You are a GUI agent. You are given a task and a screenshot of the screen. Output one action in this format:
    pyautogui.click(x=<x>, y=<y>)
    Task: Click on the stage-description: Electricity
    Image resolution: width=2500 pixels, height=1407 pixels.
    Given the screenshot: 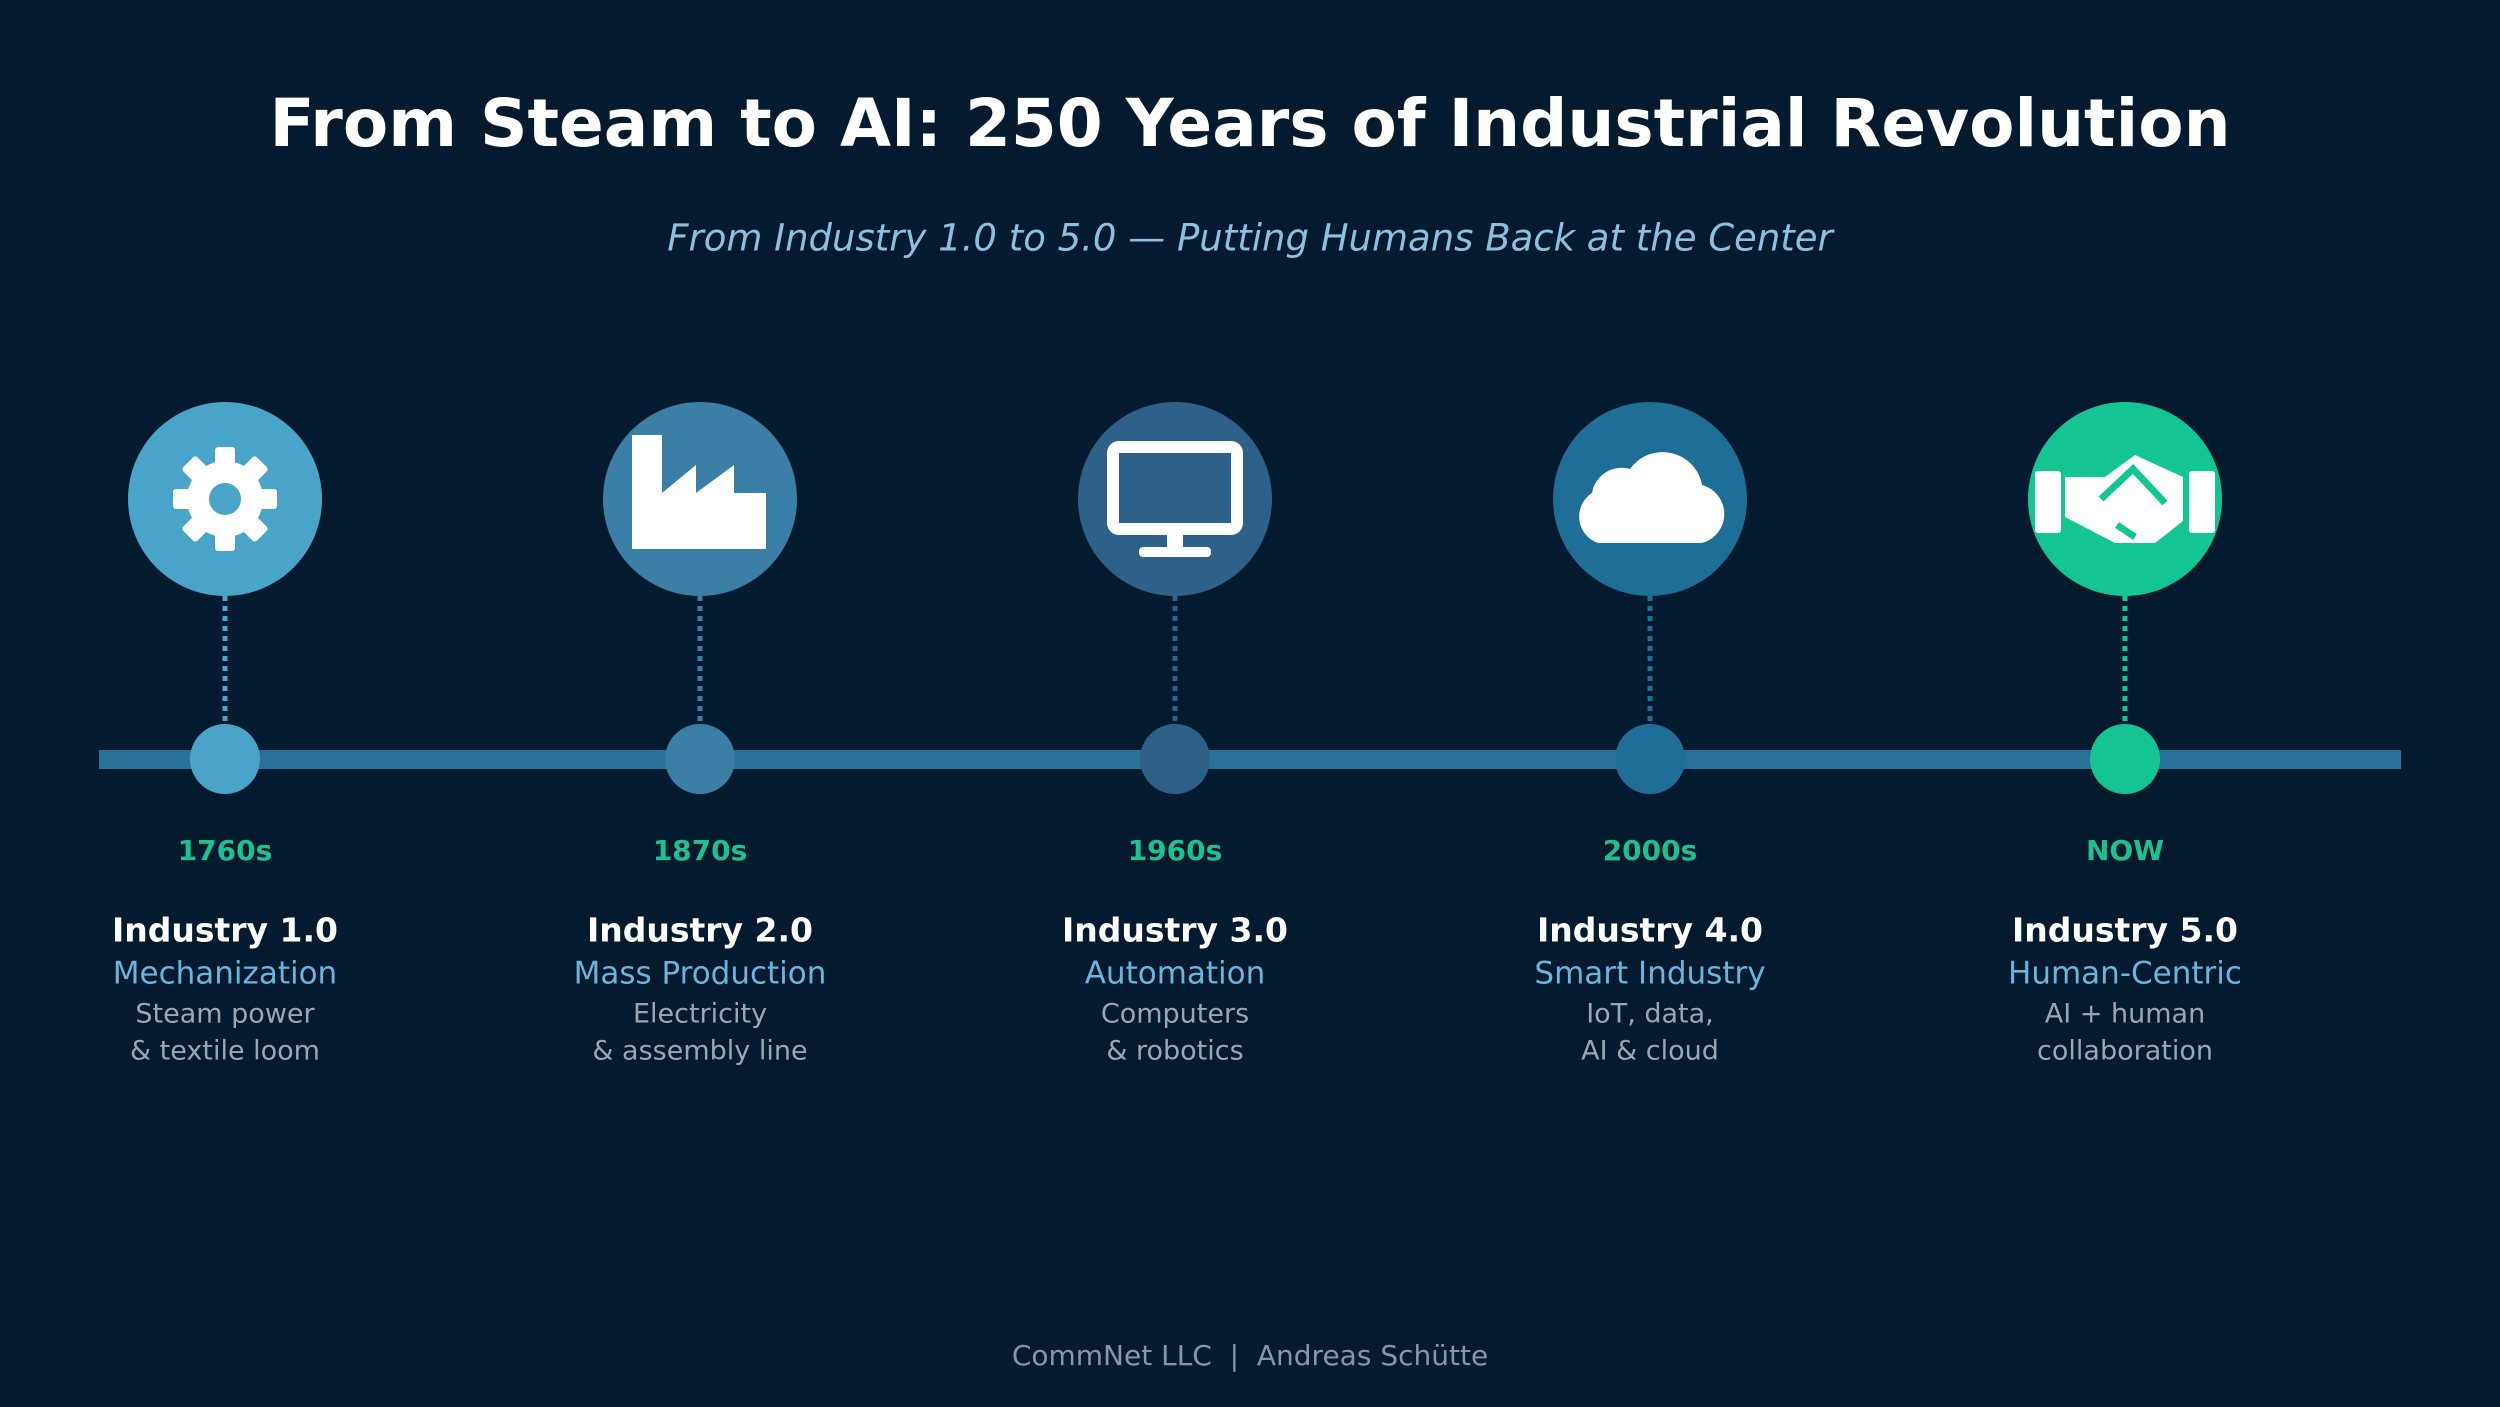 What is the action you would take?
    pyautogui.click(x=700, y=1014)
    